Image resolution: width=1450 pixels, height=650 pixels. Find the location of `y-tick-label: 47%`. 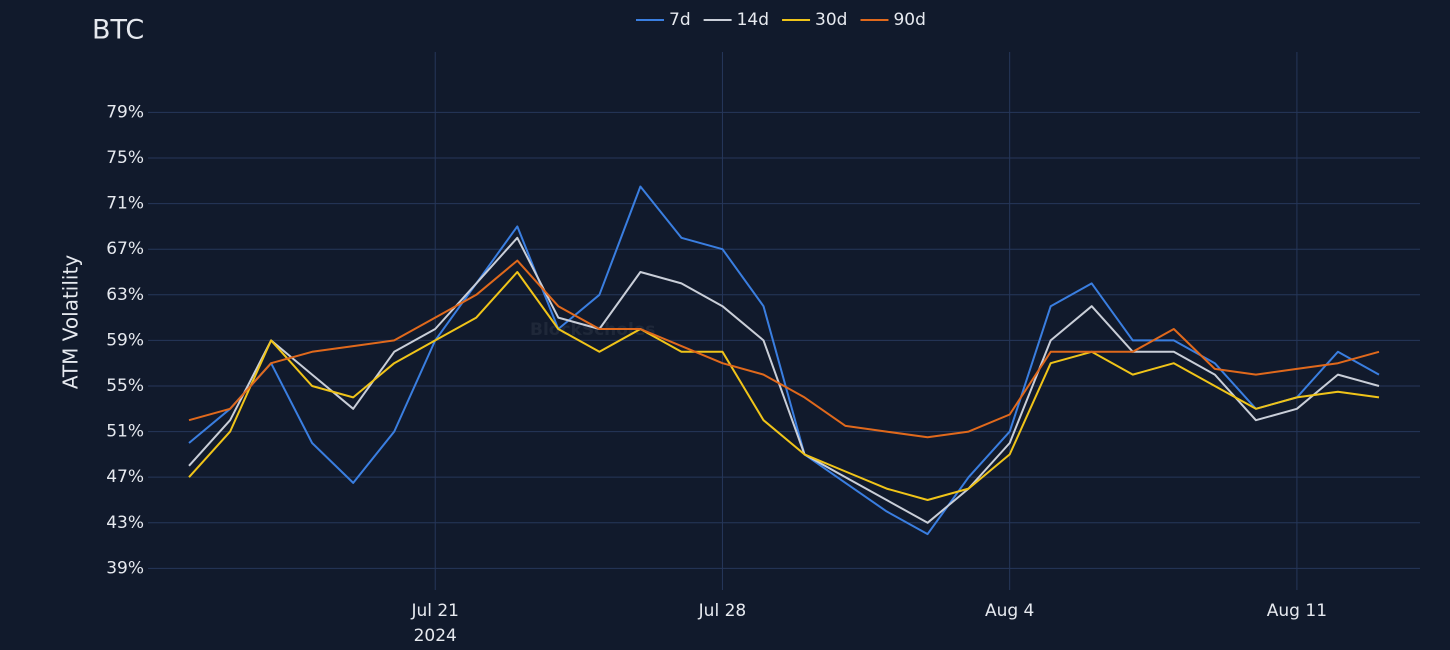

y-tick-label: 47% is located at coordinates (125, 477).